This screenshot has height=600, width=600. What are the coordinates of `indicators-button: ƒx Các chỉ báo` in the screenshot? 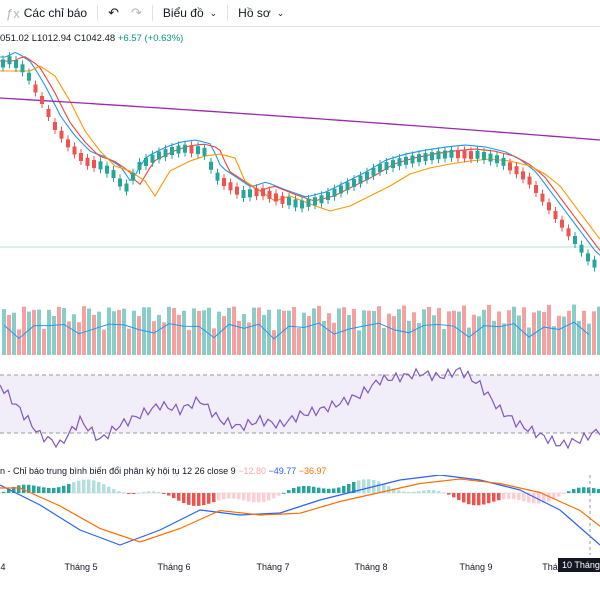 It's located at (46, 13).